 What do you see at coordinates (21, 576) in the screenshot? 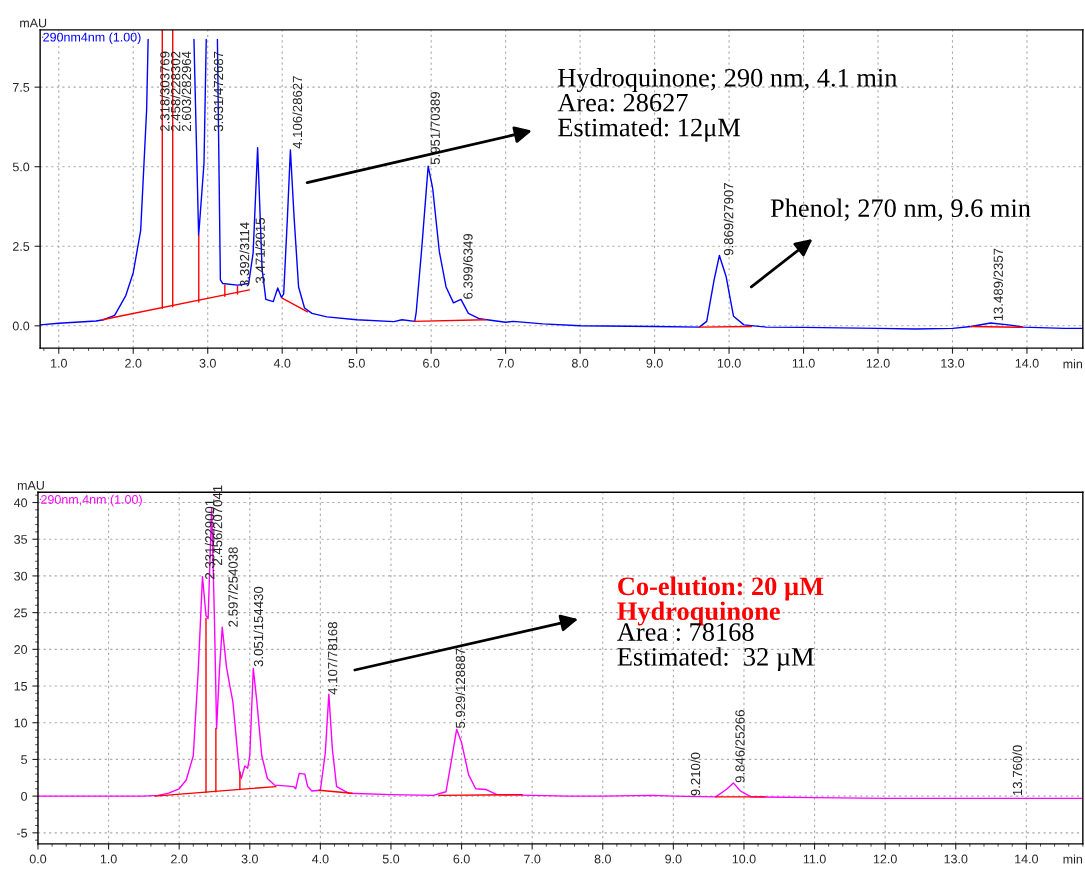
I see `y-tick-label: 30` at bounding box center [21, 576].